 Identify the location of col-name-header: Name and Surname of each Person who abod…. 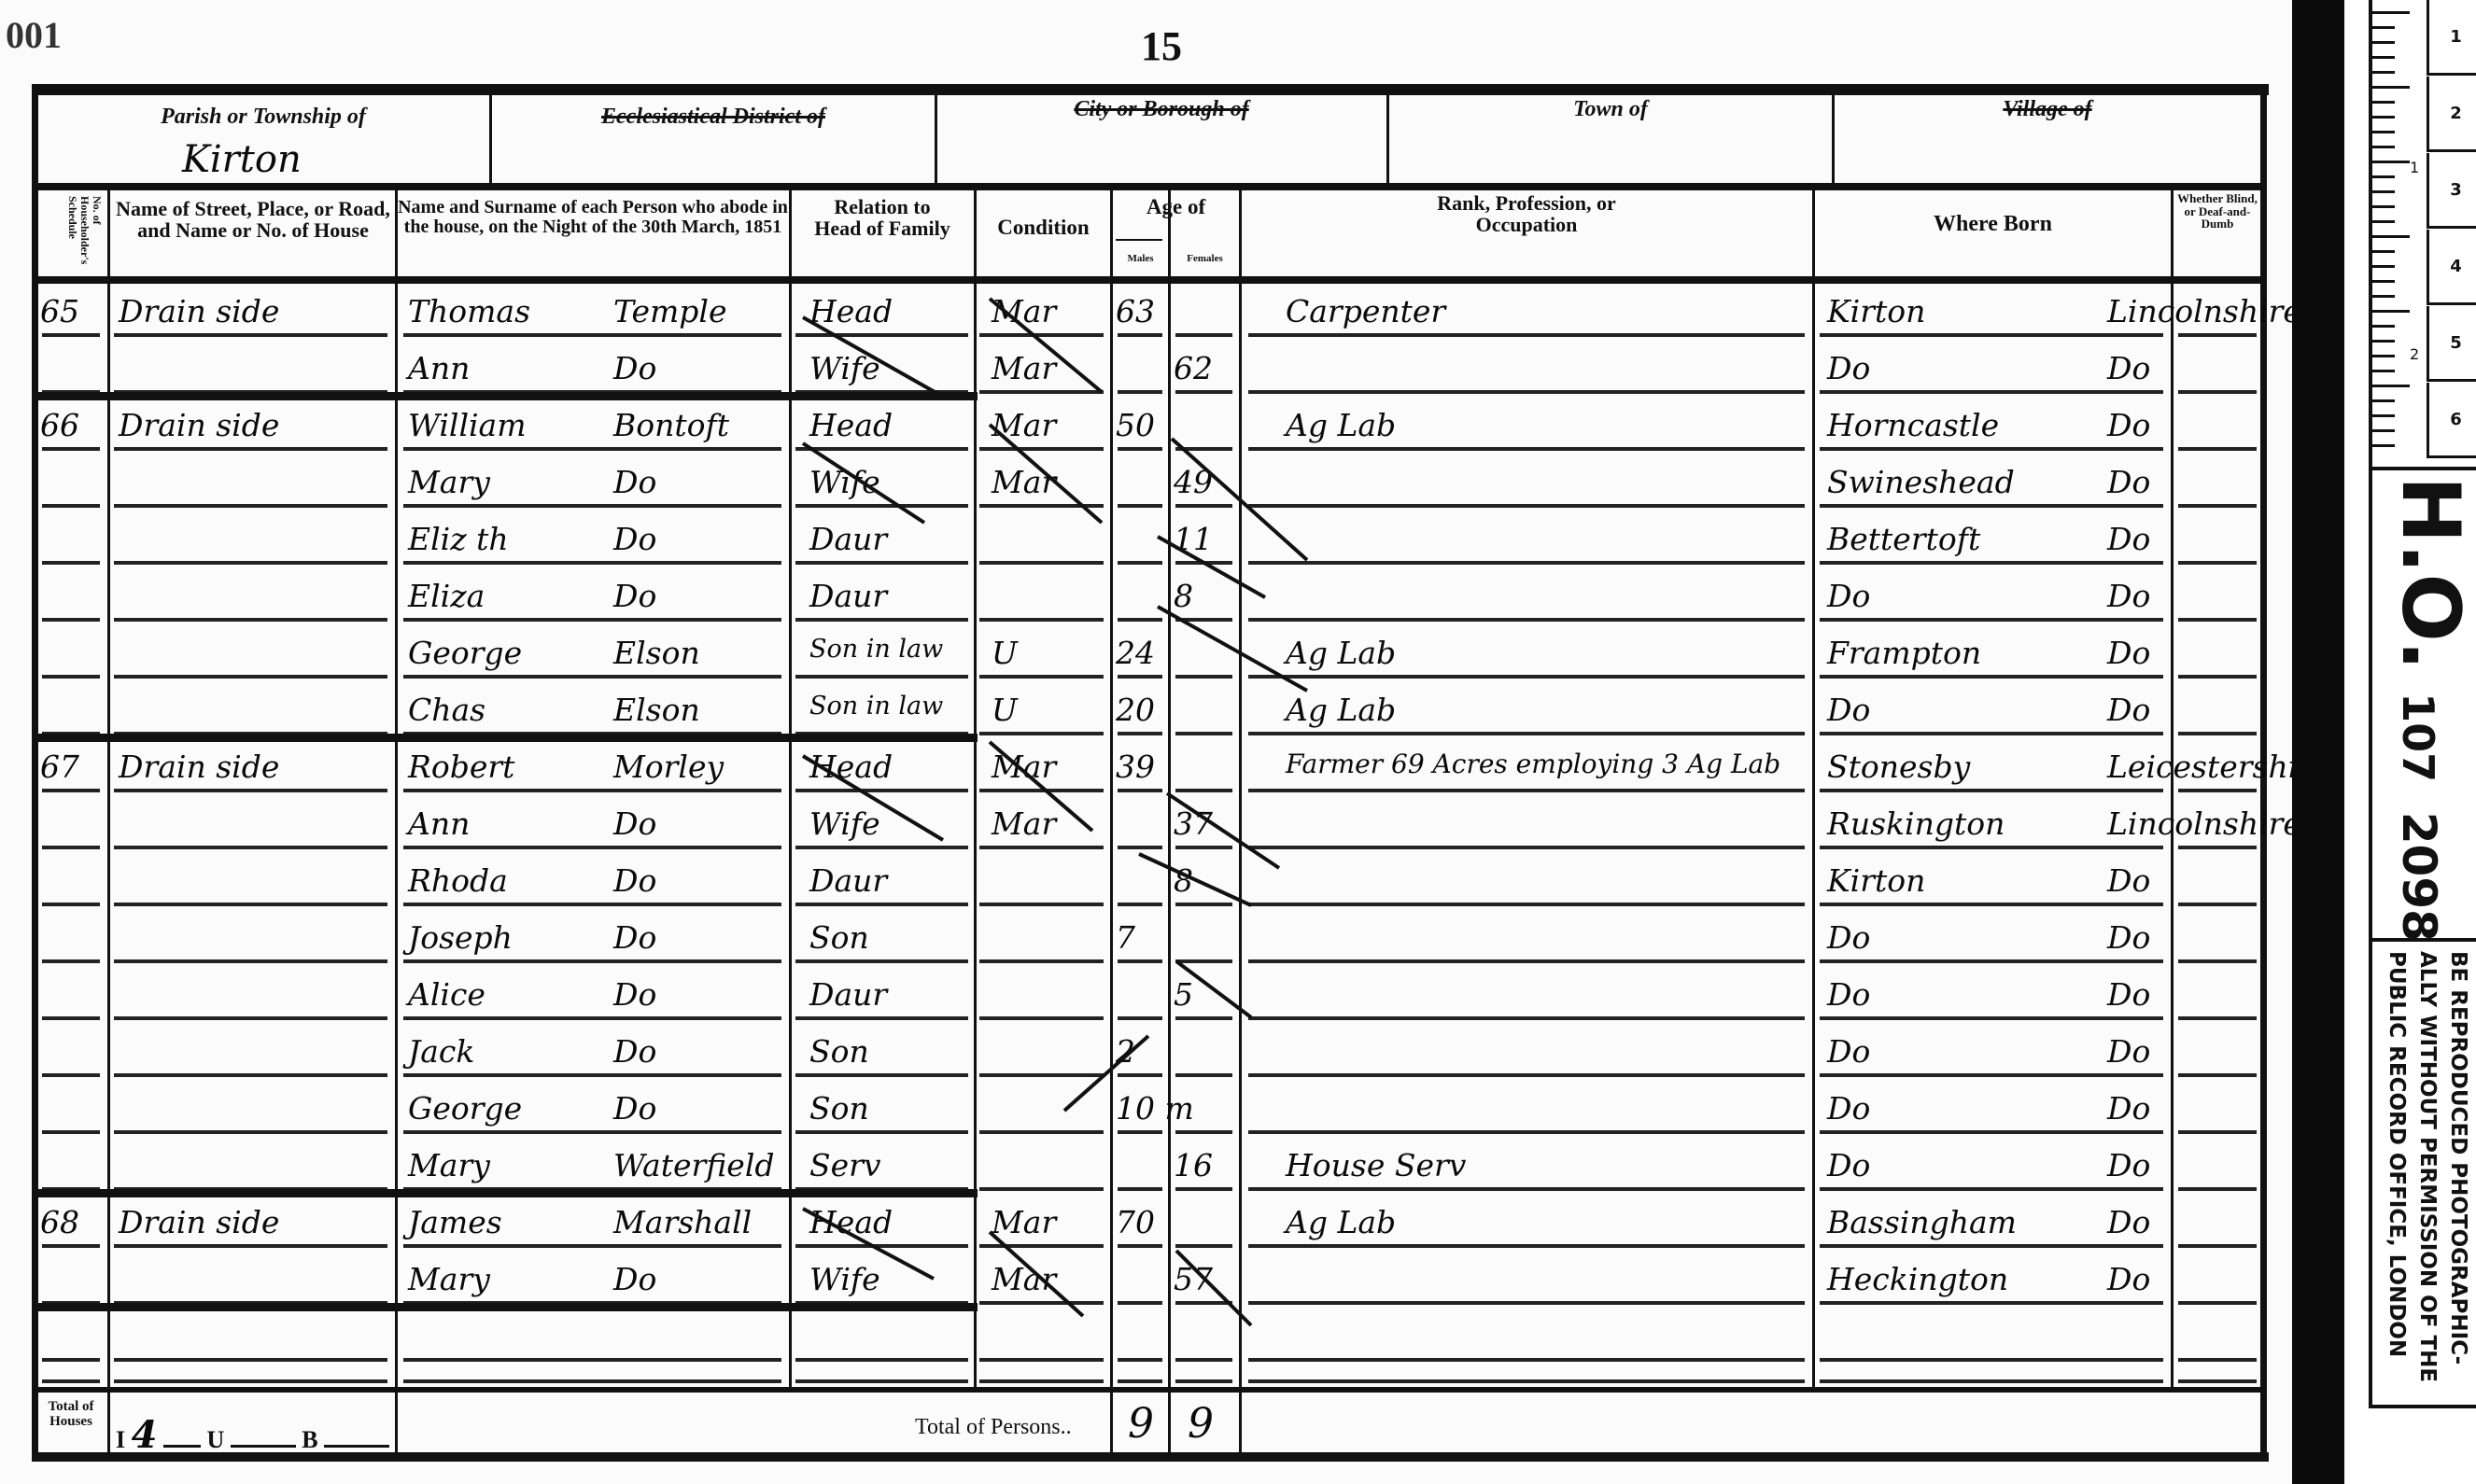
(593, 217).